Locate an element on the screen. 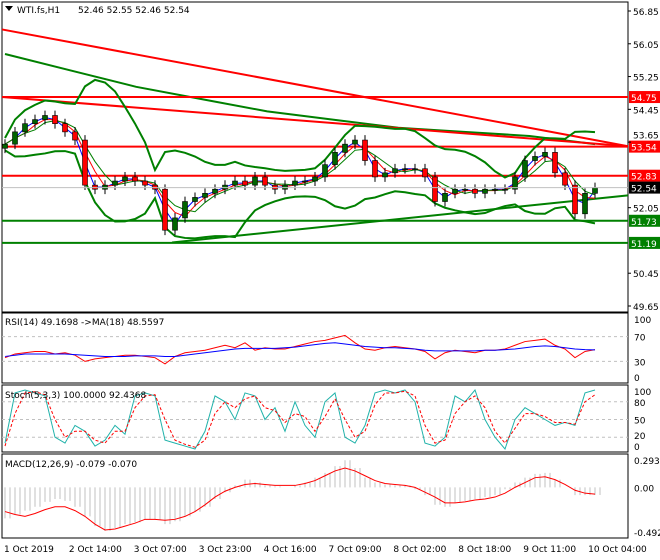  axis-tick-label: 50 is located at coordinates (640, 422).